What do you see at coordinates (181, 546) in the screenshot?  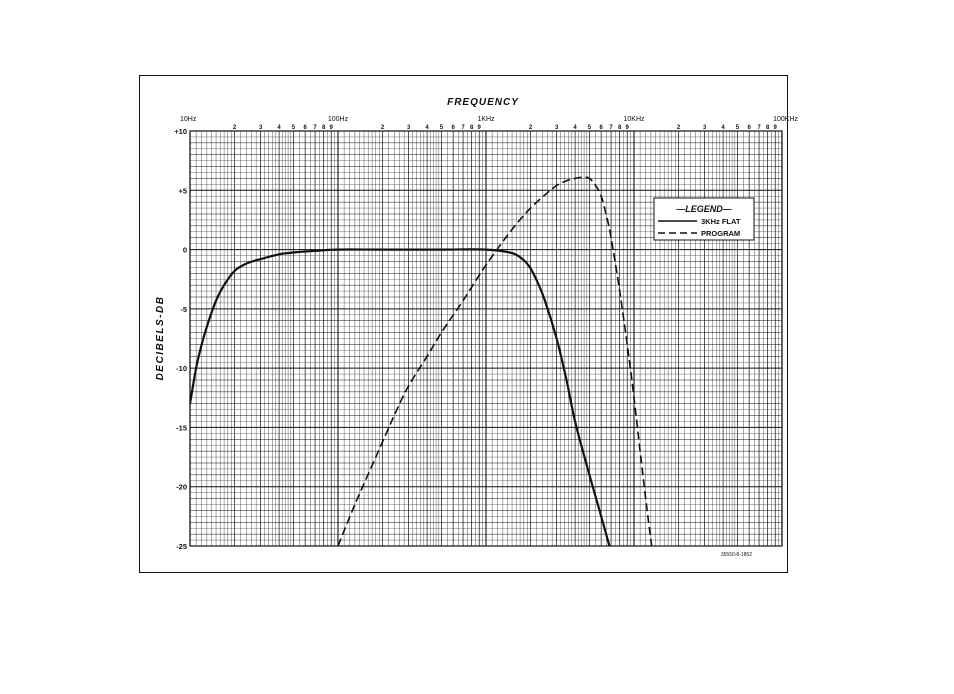 I see `y-tick-label: -25` at bounding box center [181, 546].